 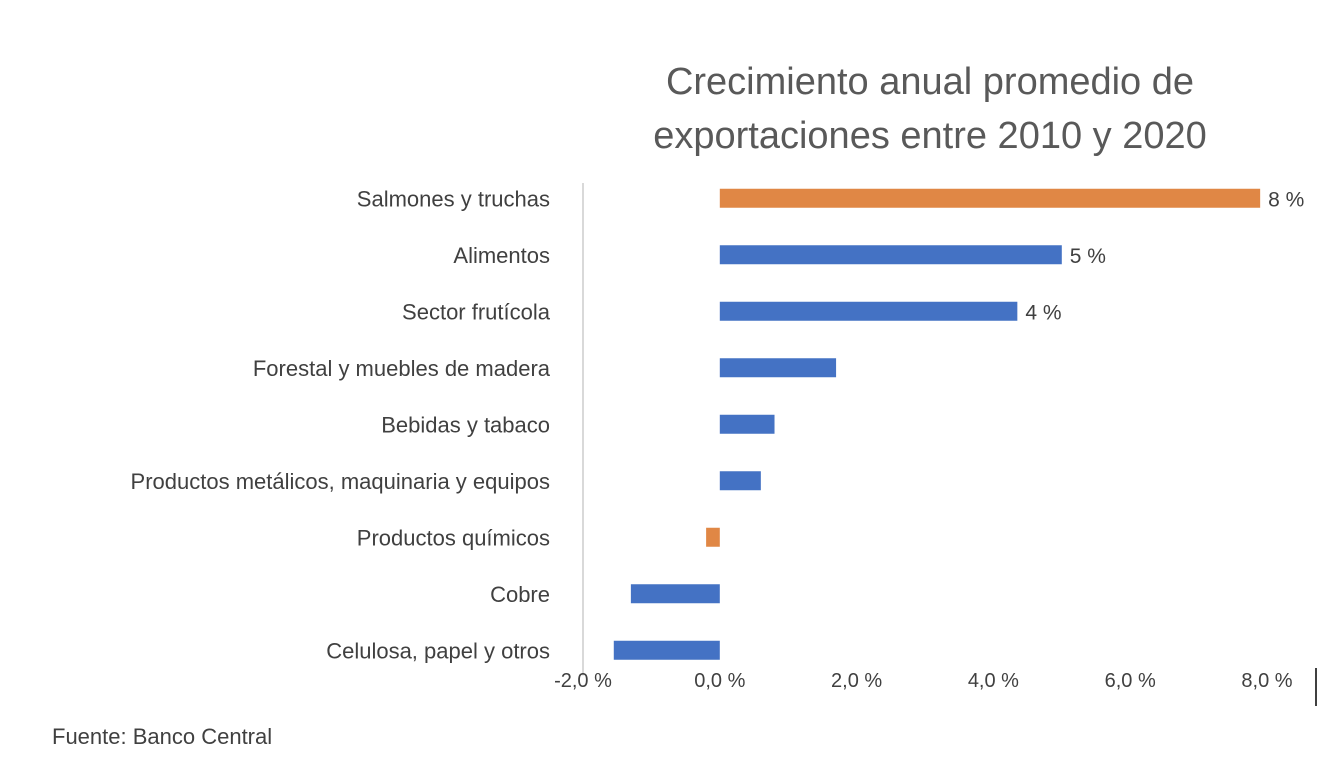 I want to click on category-label: Celulosa, papel y otros, so click(x=438, y=650).